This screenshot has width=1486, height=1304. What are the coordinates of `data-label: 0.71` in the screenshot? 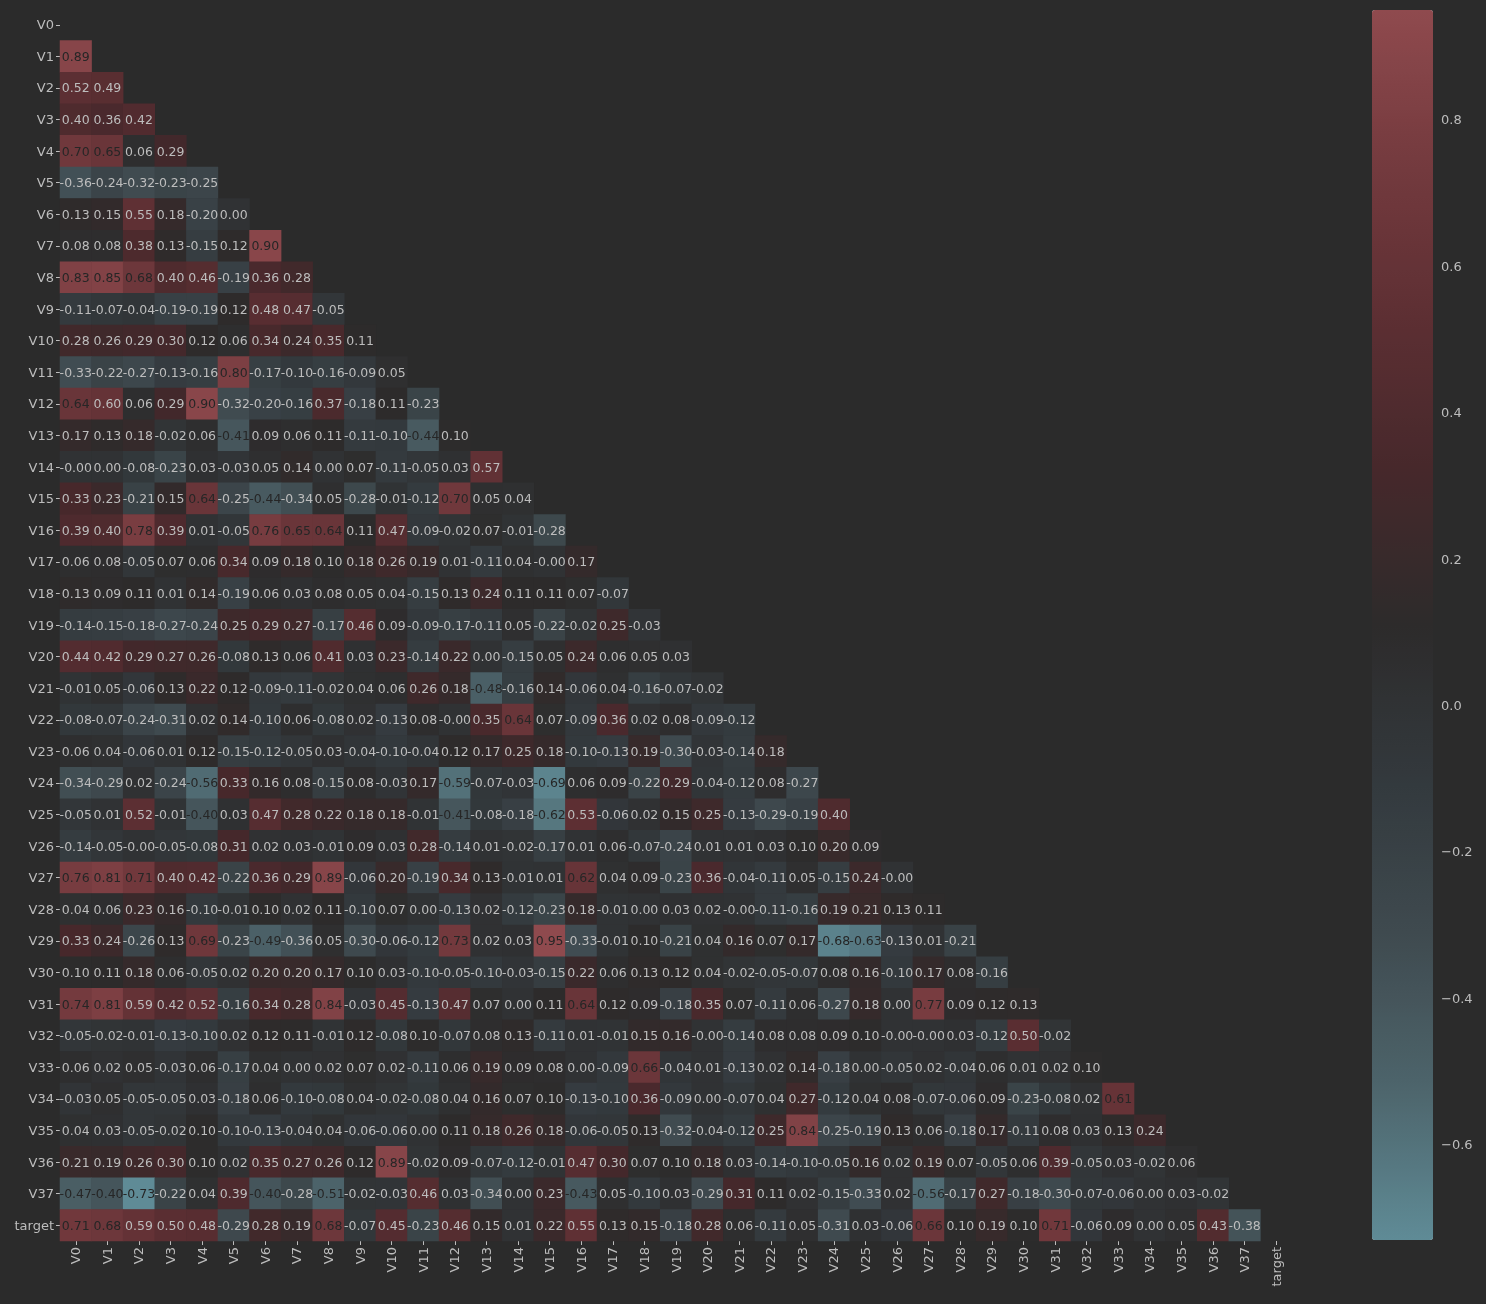 It's located at (75, 1225).